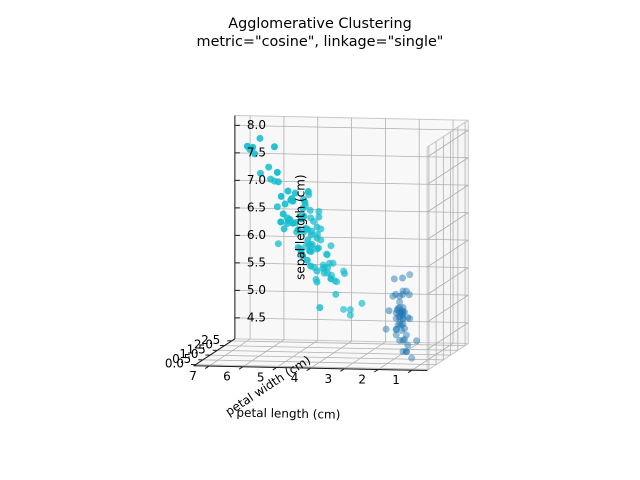 The height and width of the screenshot is (480, 640). I want to click on z-tick-label: 7.5, so click(256, 152).